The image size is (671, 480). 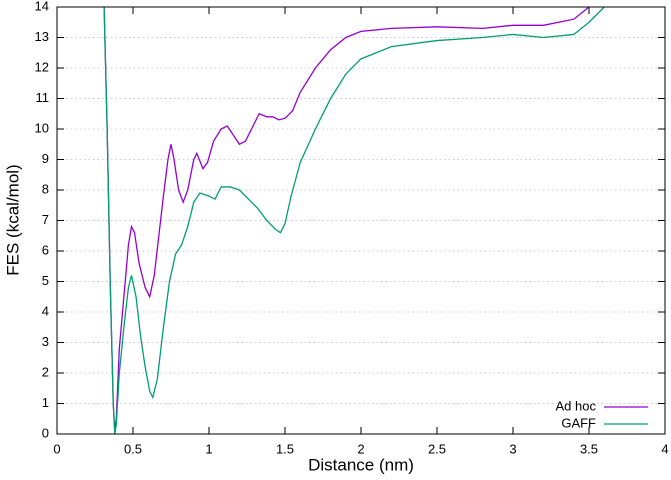 What do you see at coordinates (42, 6) in the screenshot?
I see `y-tick-label: 14` at bounding box center [42, 6].